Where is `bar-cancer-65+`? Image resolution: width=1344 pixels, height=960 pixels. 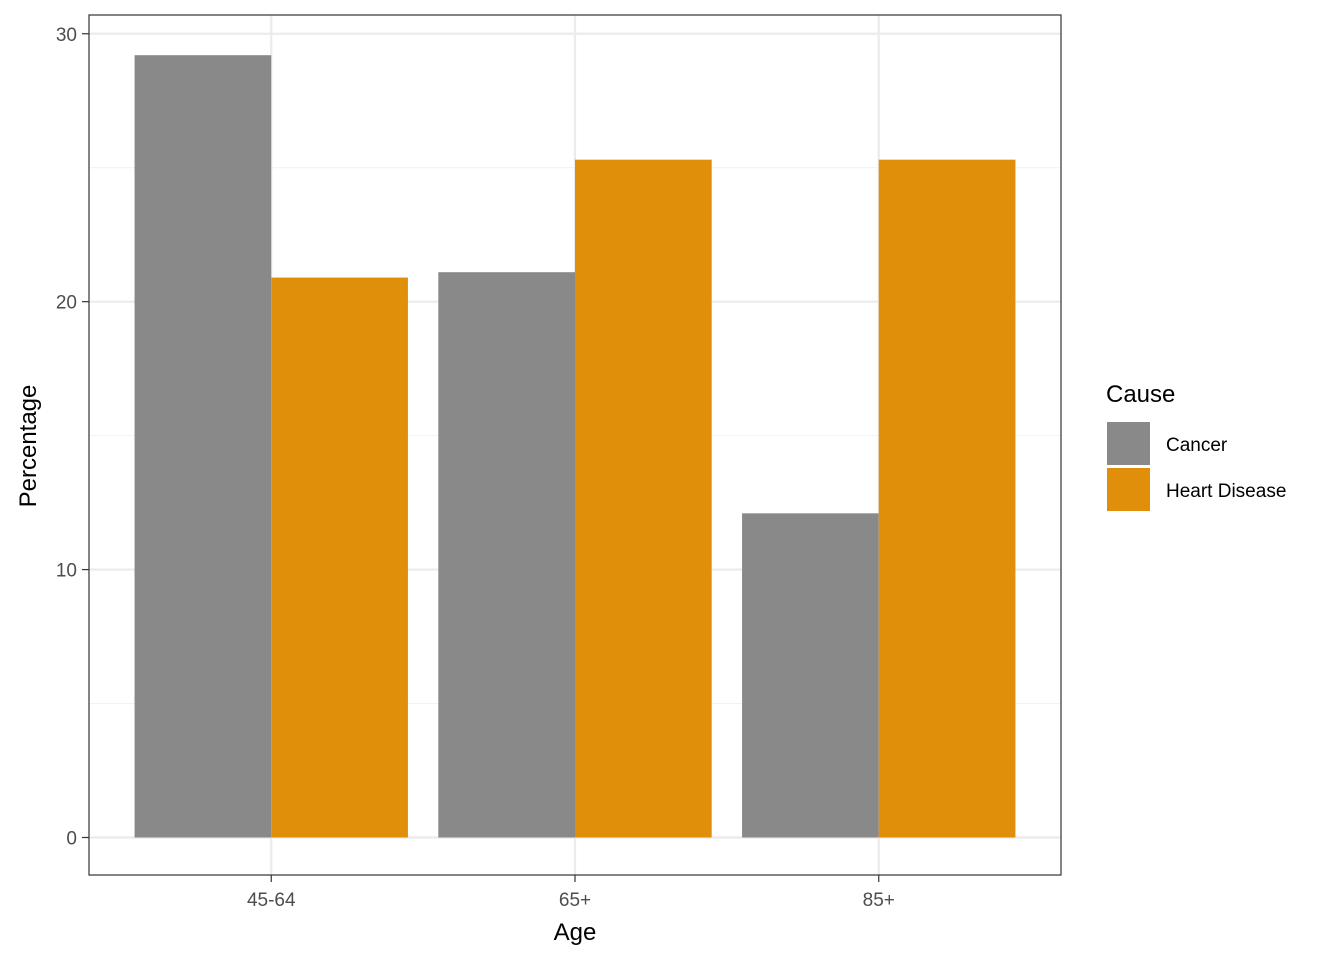 bar-cancer-65+ is located at coordinates (506, 555).